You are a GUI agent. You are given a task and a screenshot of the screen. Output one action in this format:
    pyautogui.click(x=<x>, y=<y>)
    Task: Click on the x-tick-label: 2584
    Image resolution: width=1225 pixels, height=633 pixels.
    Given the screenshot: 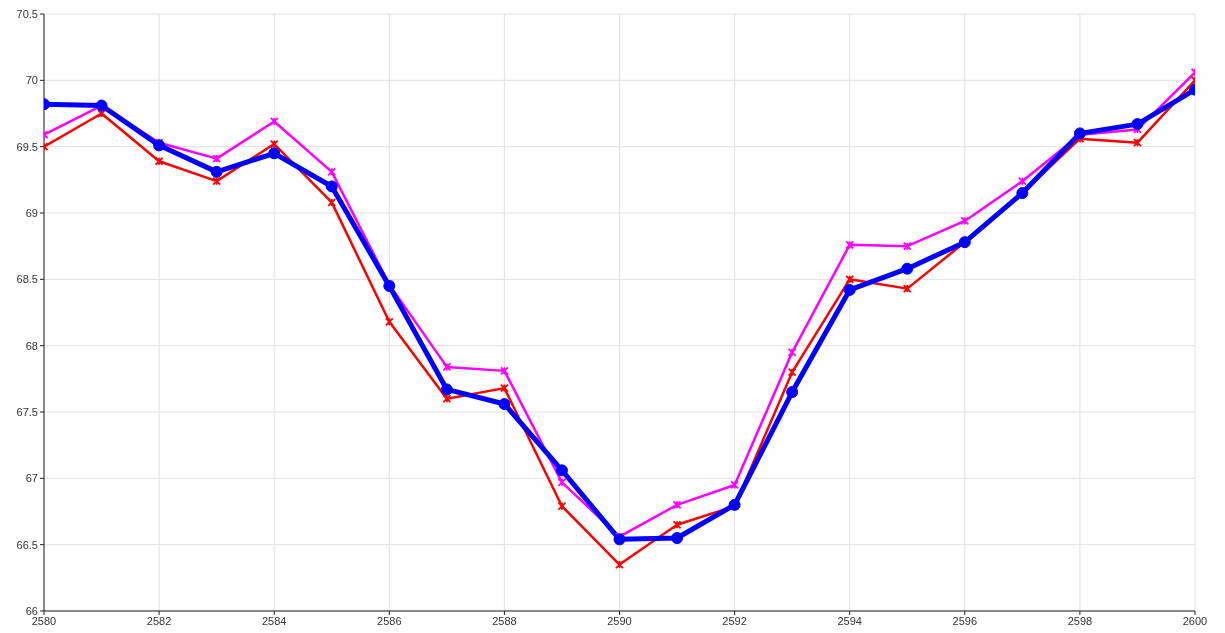 What is the action you would take?
    pyautogui.click(x=274, y=620)
    